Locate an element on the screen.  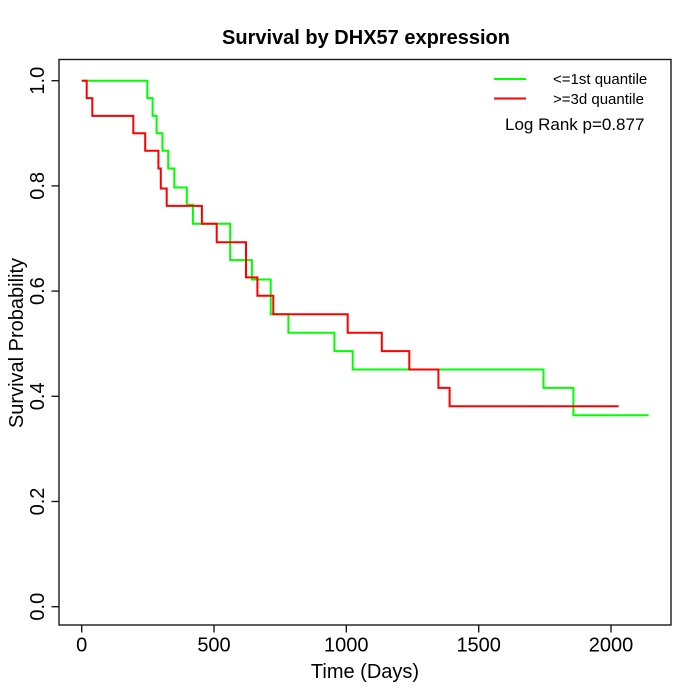
x-tick-label: 500 is located at coordinates (213, 646).